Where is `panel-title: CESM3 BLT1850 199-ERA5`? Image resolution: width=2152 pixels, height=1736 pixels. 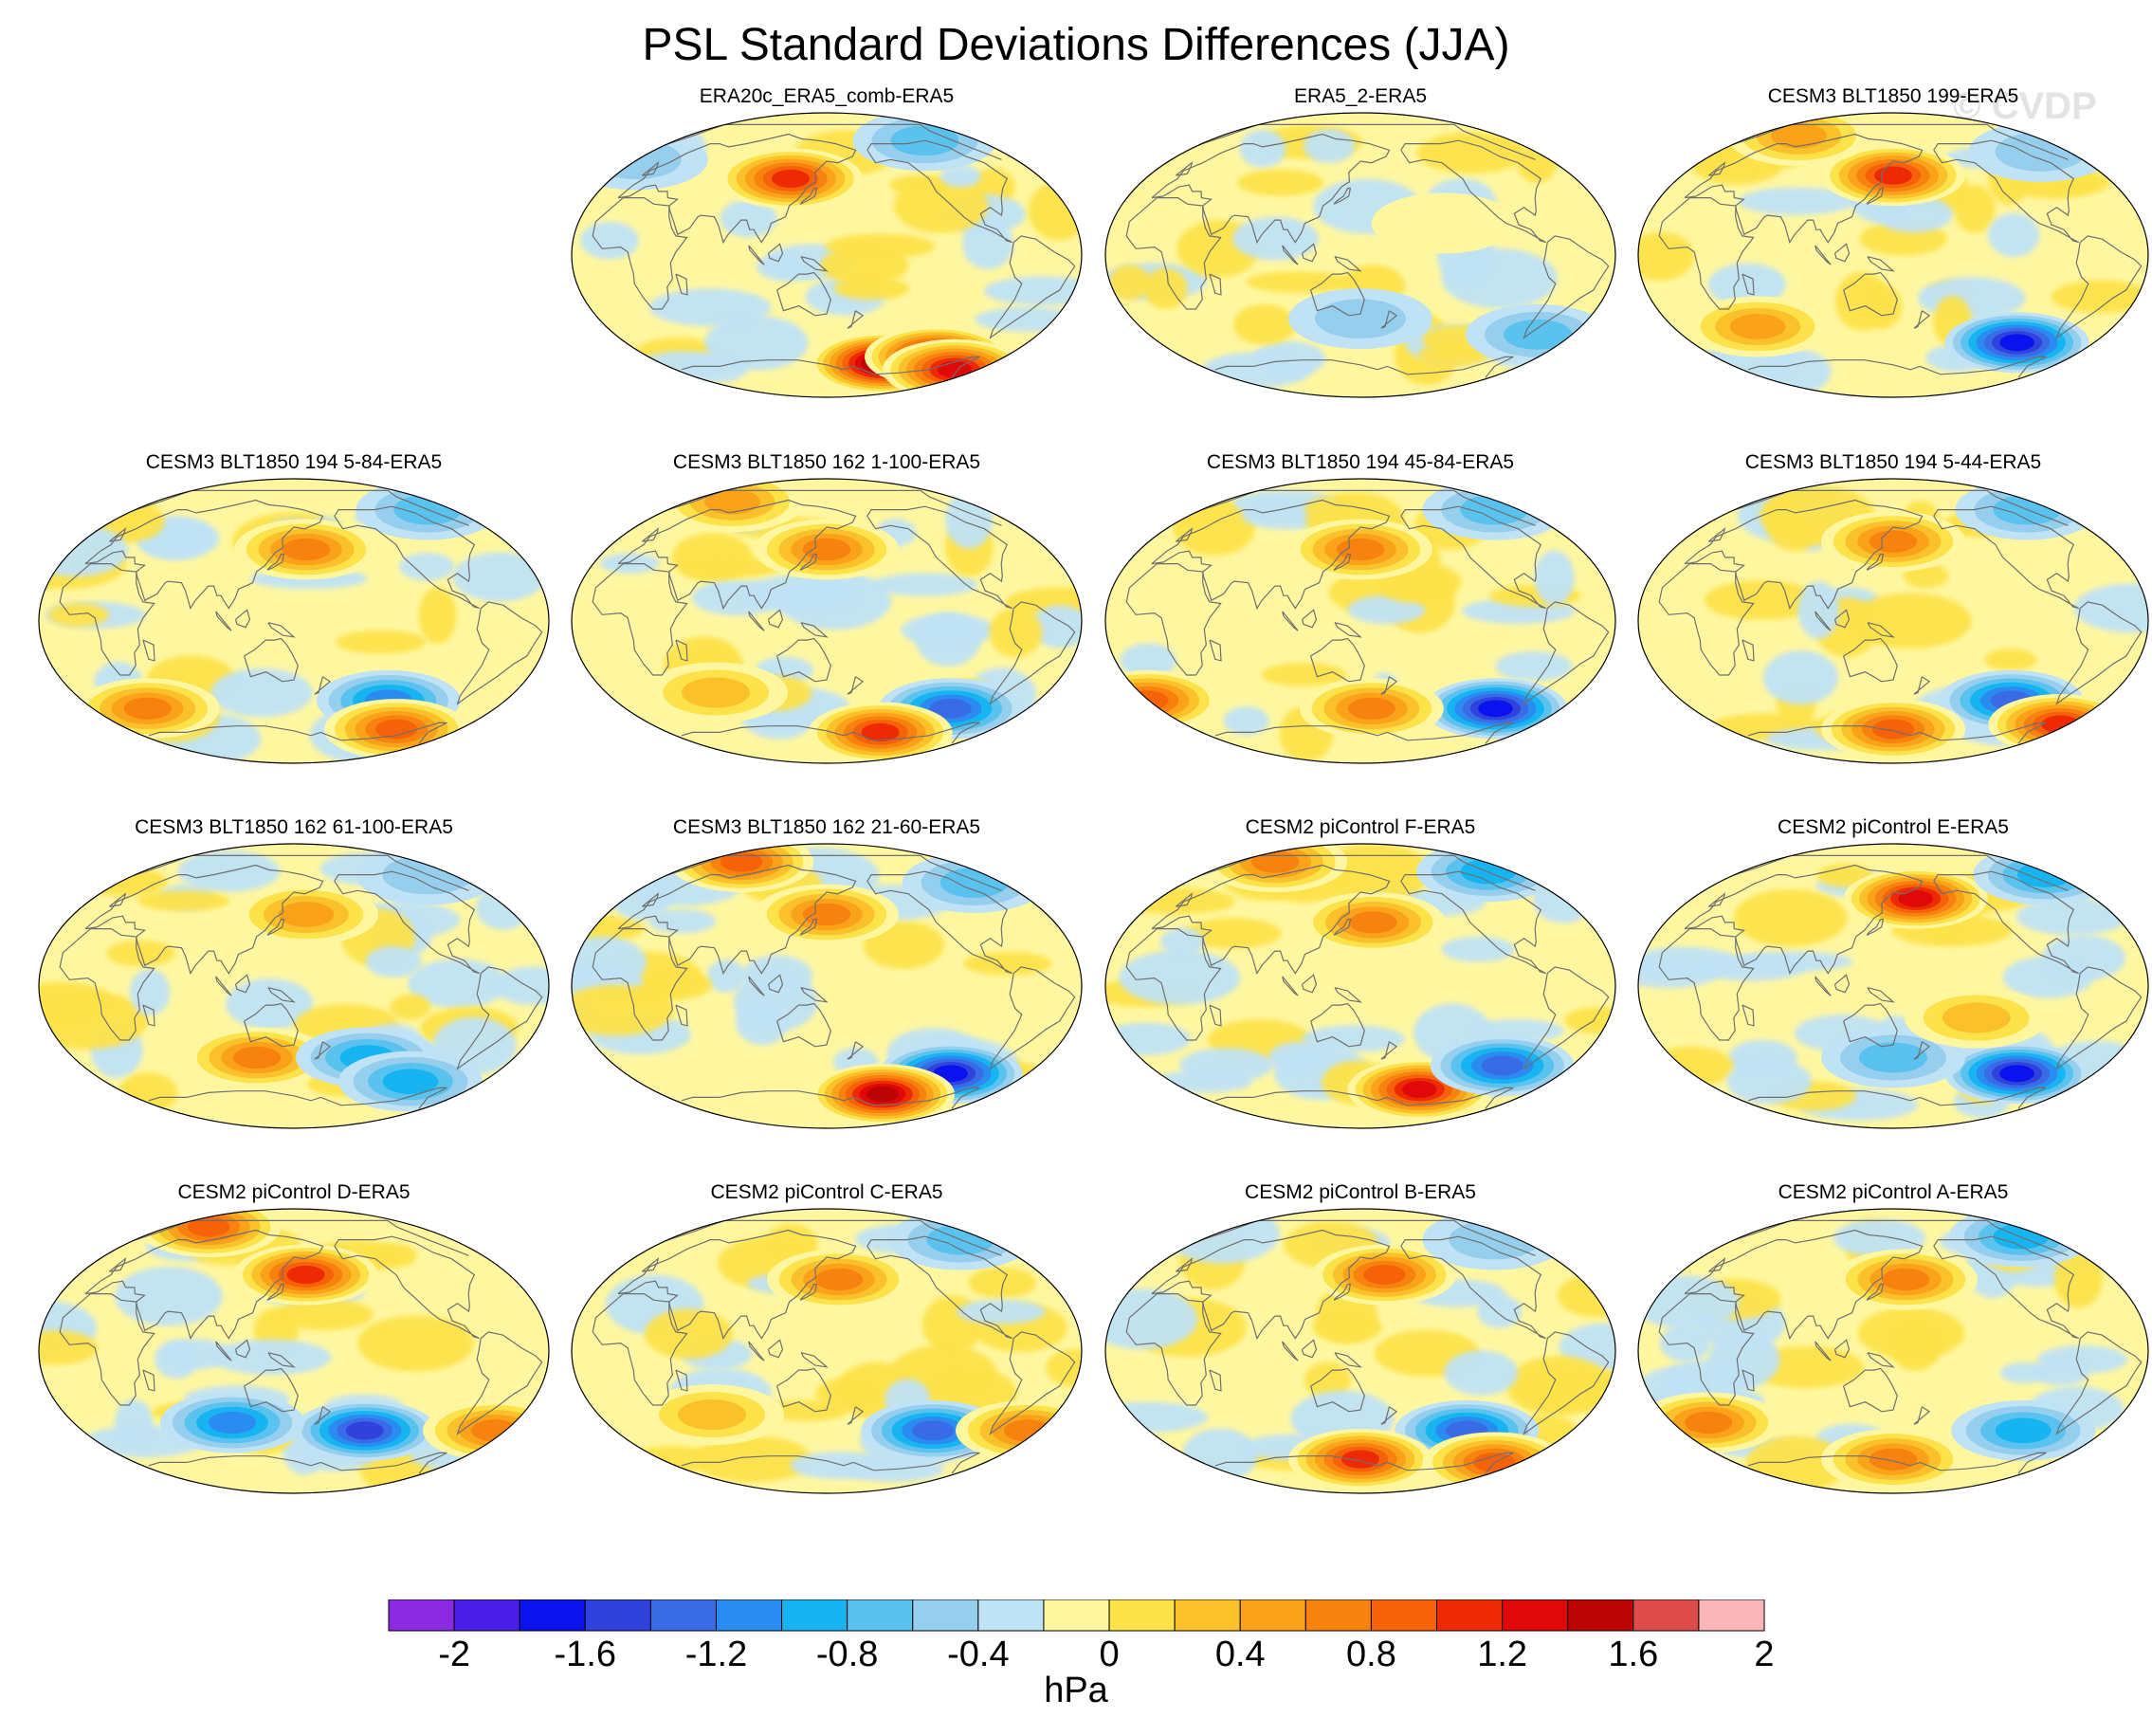 panel-title: CESM3 BLT1850 199-ERA5 is located at coordinates (1893, 96).